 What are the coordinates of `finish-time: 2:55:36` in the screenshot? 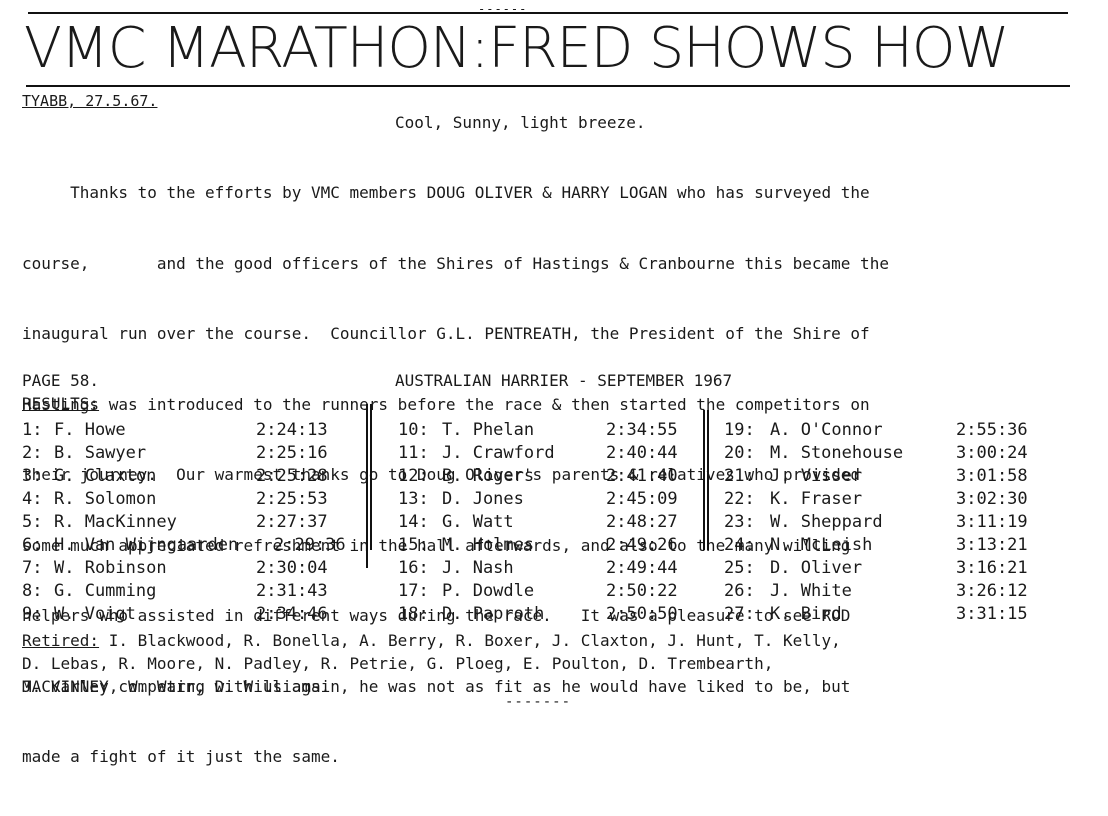 It's located at (992, 430).